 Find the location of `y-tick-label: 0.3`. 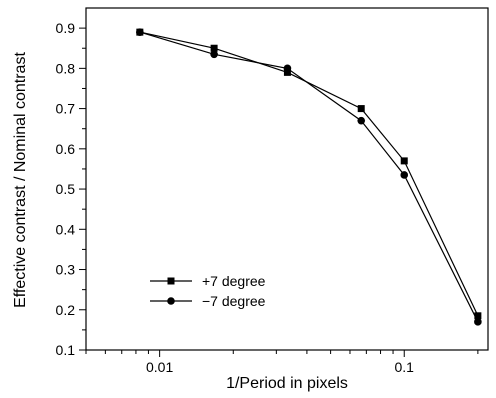

y-tick-label: 0.3 is located at coordinates (66, 270).